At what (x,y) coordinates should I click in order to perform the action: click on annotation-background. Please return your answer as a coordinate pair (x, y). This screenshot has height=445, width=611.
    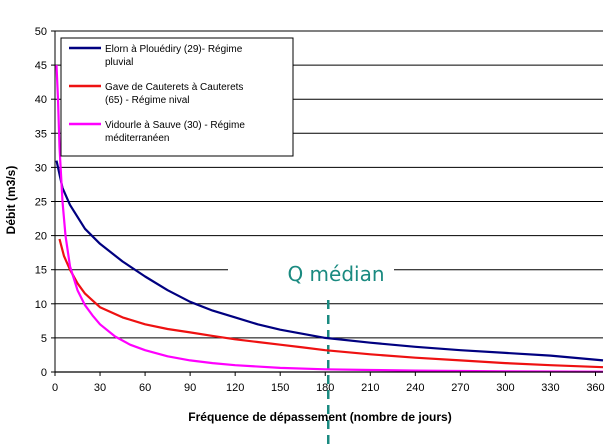
    Looking at the image, I should click on (311, 275).